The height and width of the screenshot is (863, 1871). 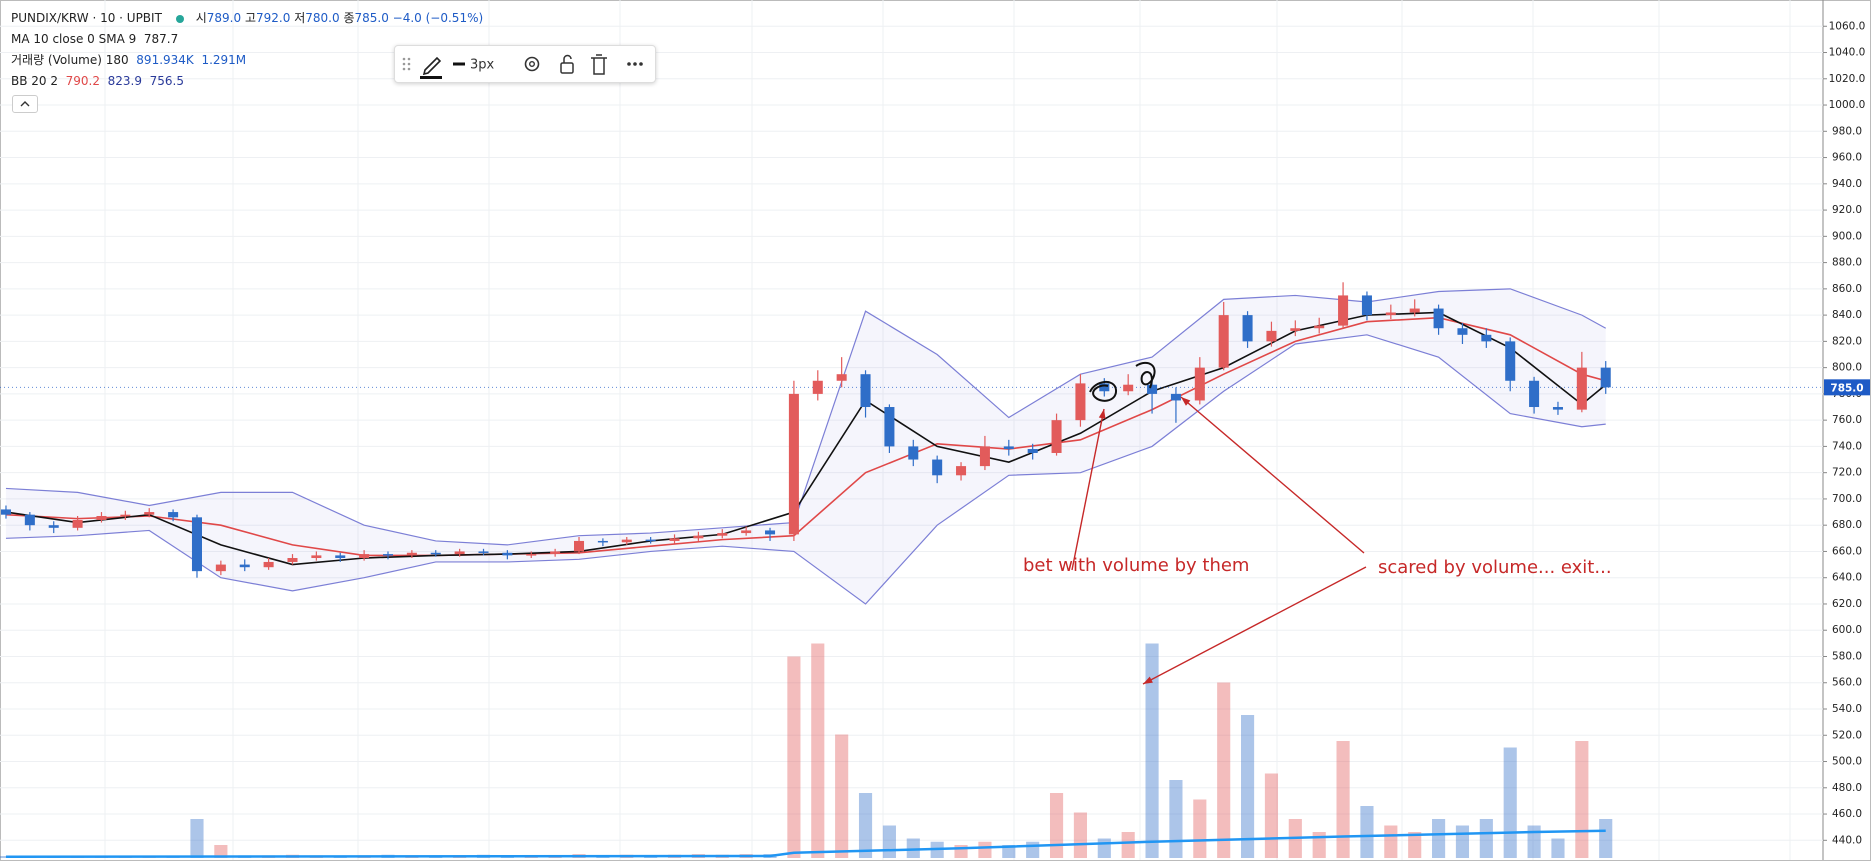 I want to click on annotation: bet with volume by them, so click(x=1136, y=565).